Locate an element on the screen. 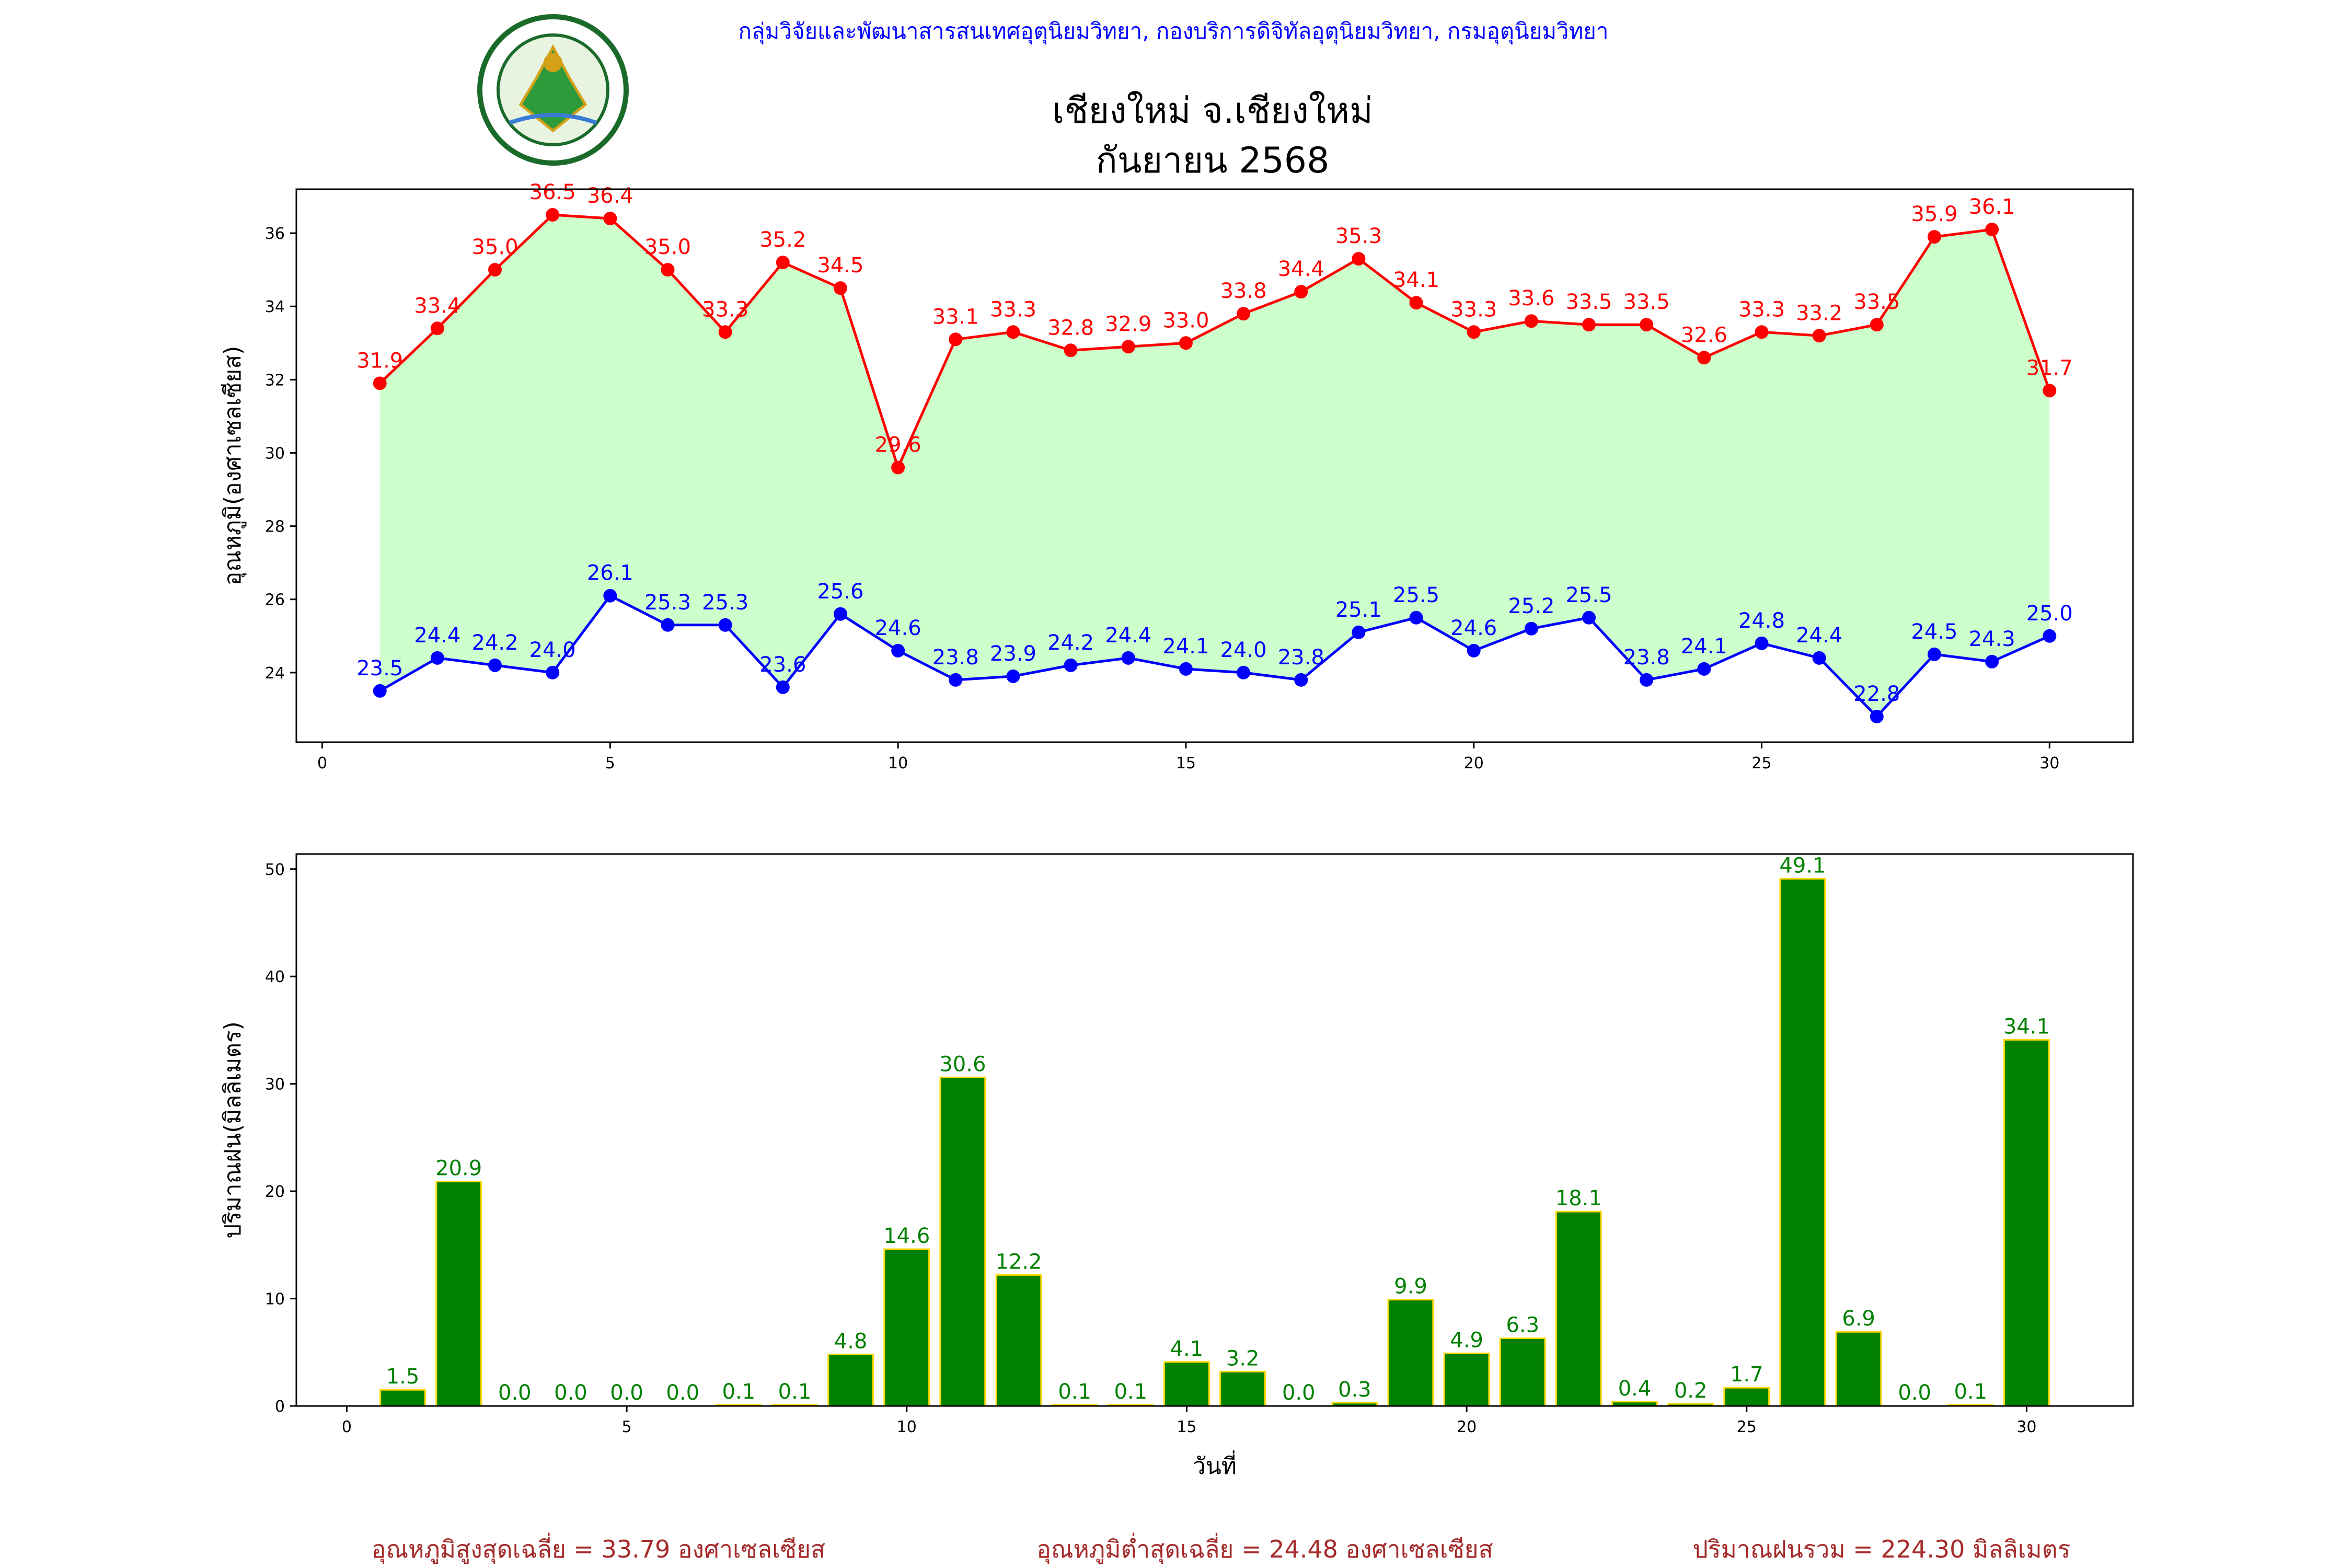 The width and height of the screenshot is (2352, 1568). rainfall-bar-label: 20.9 is located at coordinates (458, 1169).